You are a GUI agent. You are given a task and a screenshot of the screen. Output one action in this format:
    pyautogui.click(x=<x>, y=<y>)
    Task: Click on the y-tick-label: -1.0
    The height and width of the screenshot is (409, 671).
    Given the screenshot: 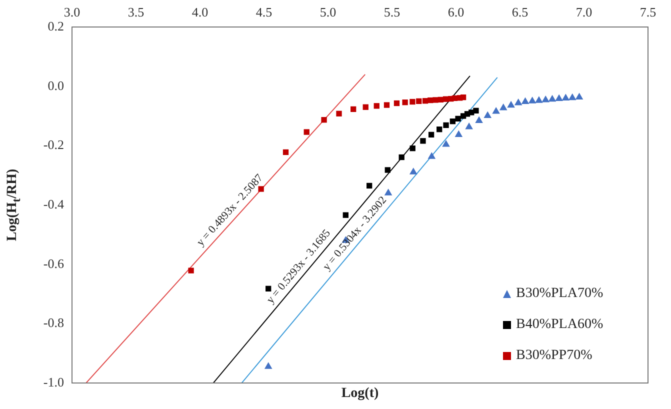 What is the action you would take?
    pyautogui.click(x=53, y=382)
    